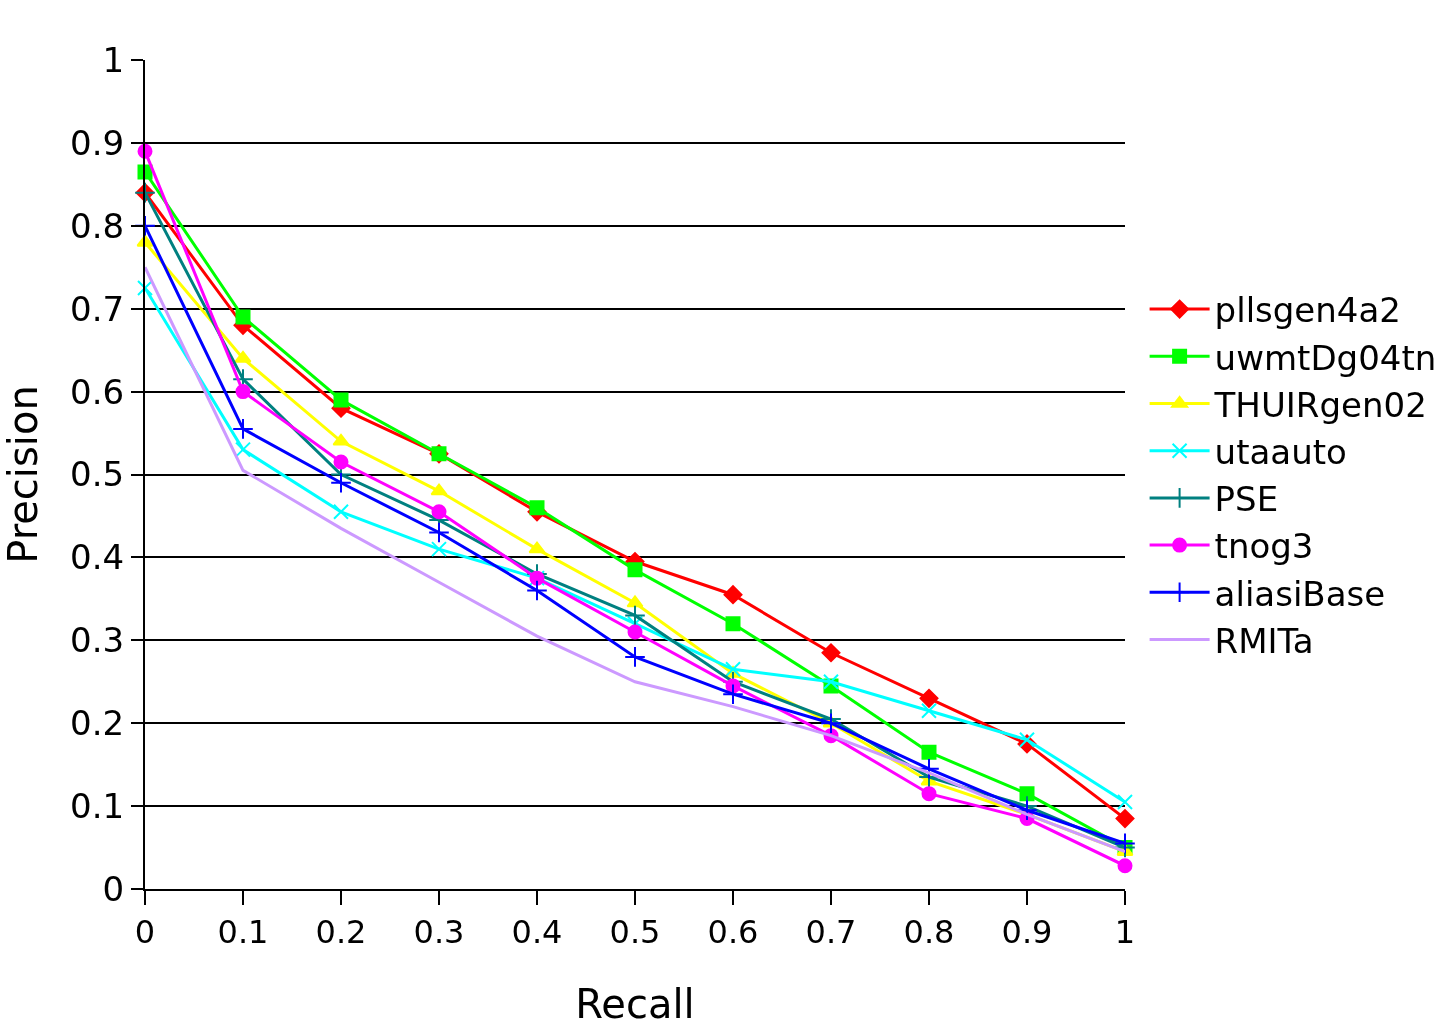 The image size is (1454, 1031). I want to click on legend-label: THUIRgen02, so click(1320, 404).